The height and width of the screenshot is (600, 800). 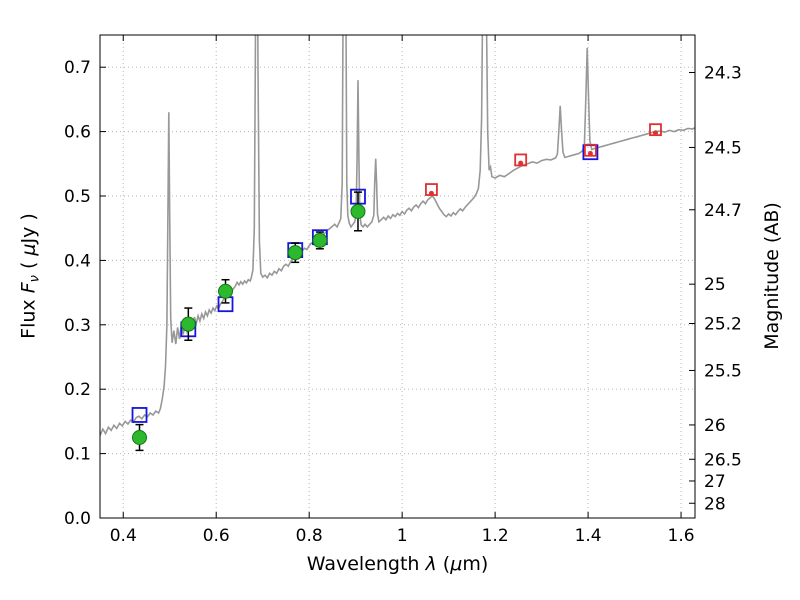 What do you see at coordinates (77, 197) in the screenshot?
I see `y-left-tick-label: 0.5` at bounding box center [77, 197].